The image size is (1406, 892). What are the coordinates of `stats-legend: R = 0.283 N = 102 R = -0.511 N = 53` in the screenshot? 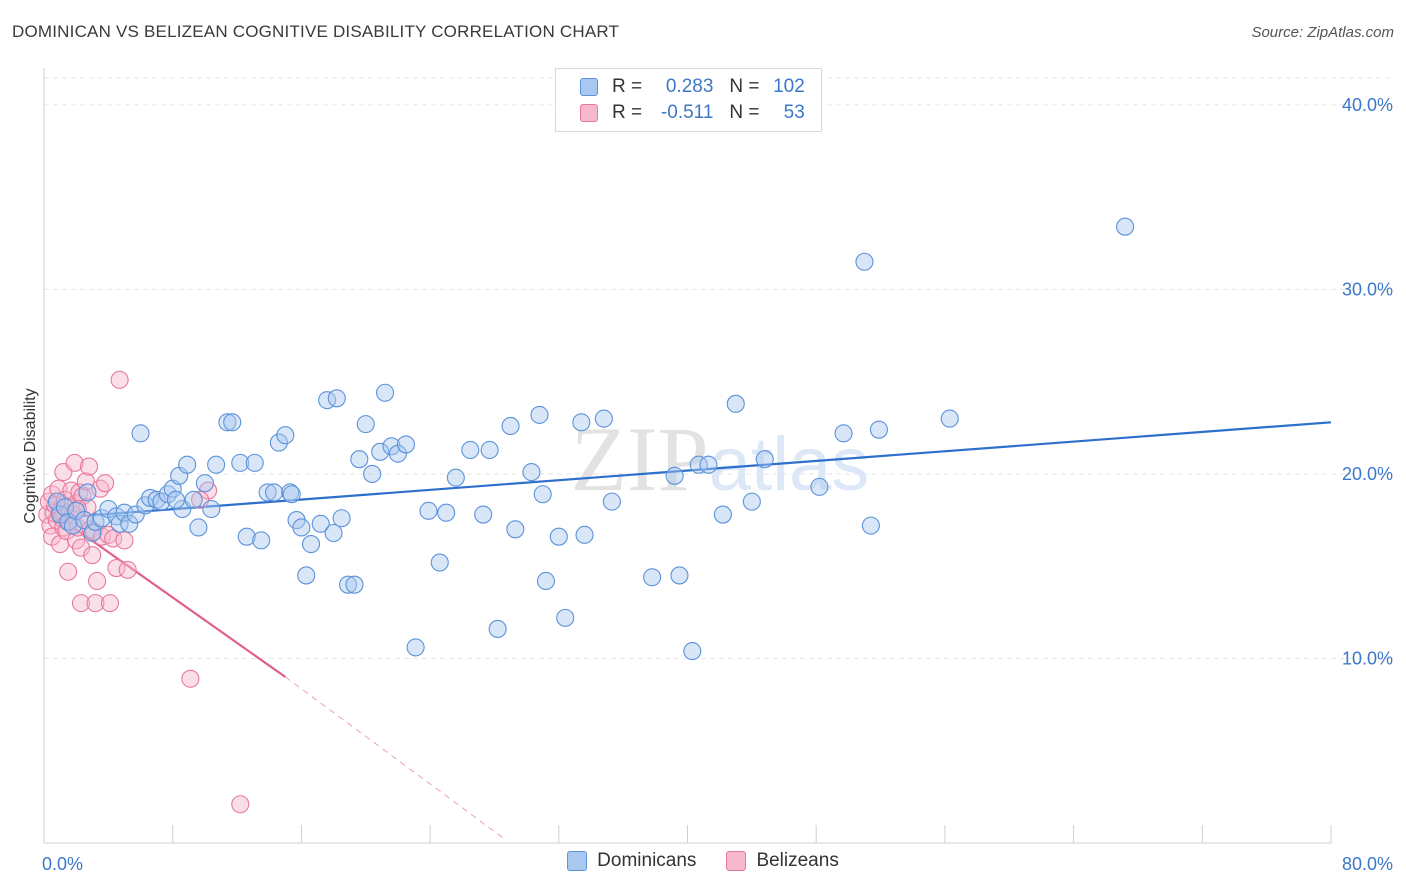 It's located at (688, 100).